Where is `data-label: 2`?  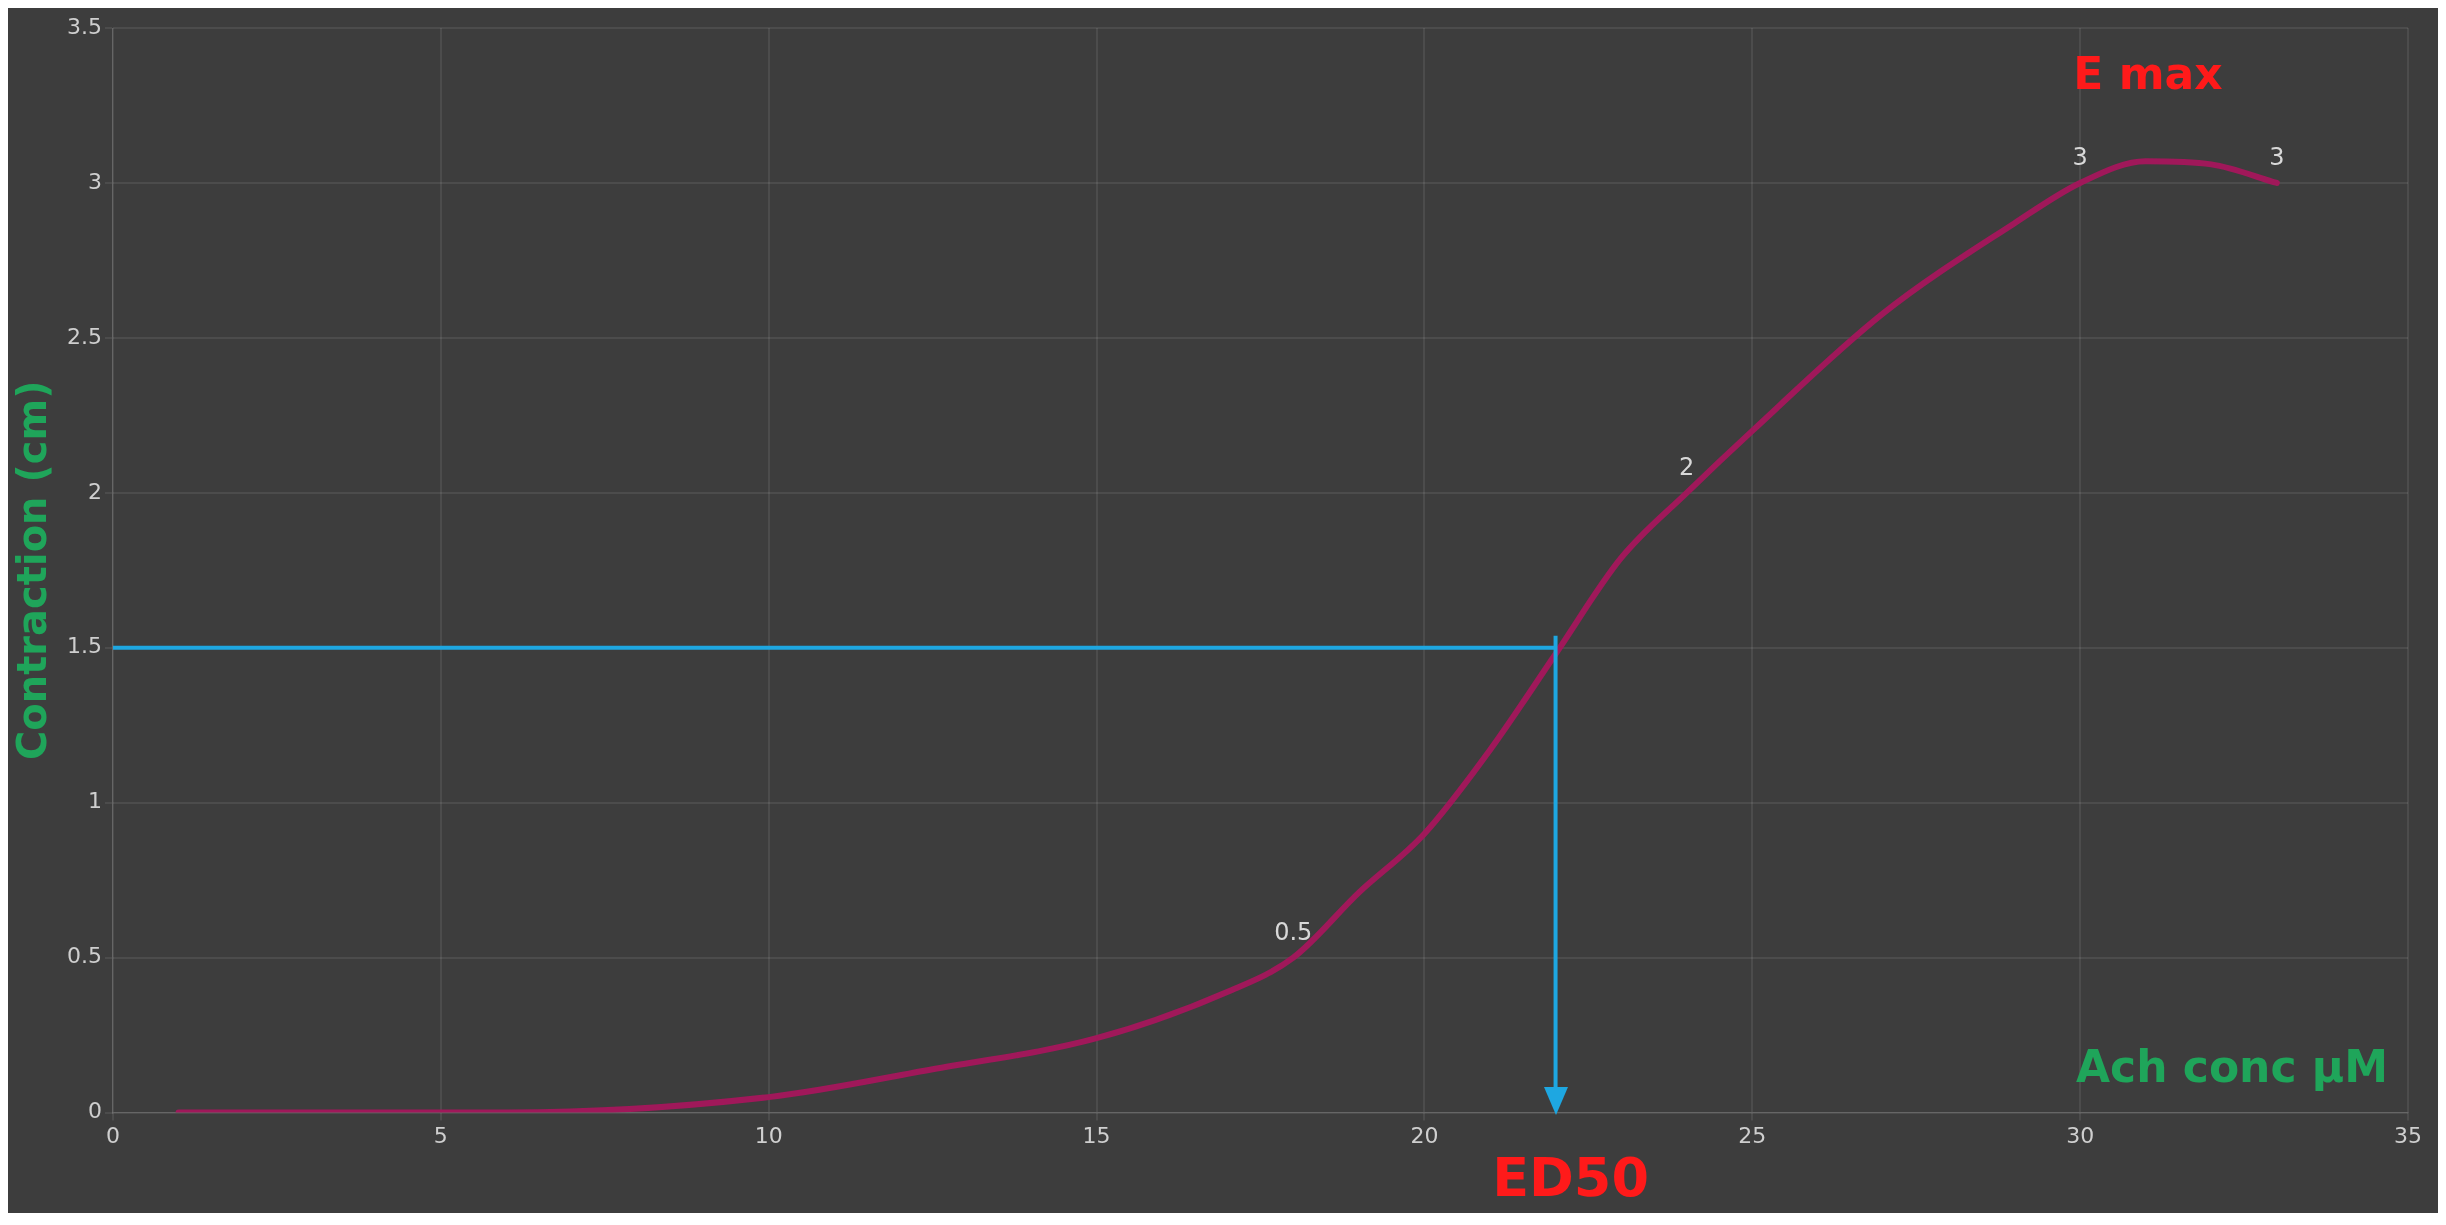 data-label: 2 is located at coordinates (1687, 467).